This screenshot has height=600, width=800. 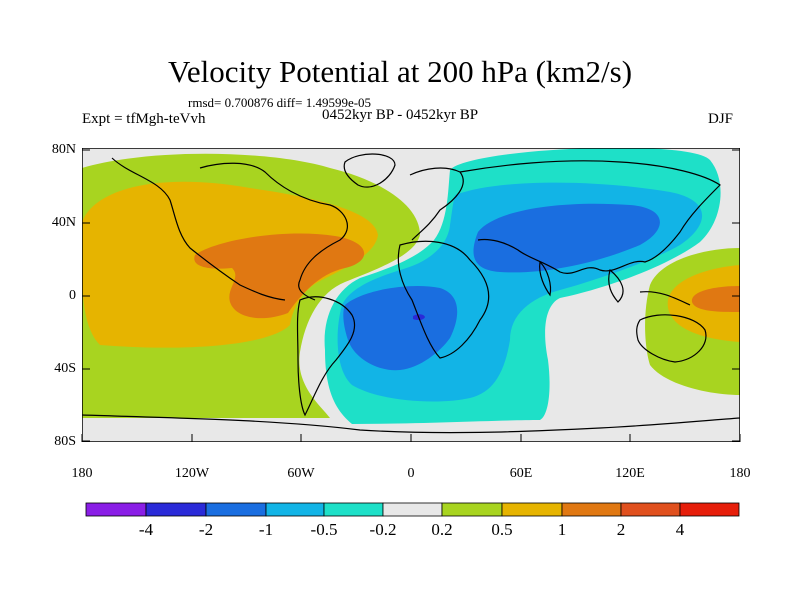 What do you see at coordinates (72, 295) in the screenshot?
I see `lat-label-0: 0` at bounding box center [72, 295].